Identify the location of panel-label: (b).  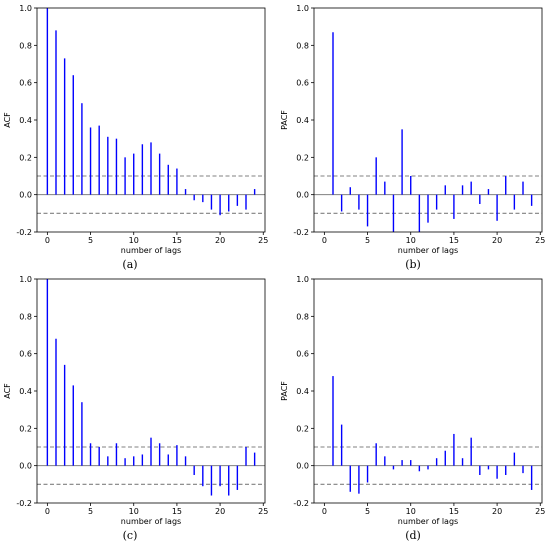
(413, 264).